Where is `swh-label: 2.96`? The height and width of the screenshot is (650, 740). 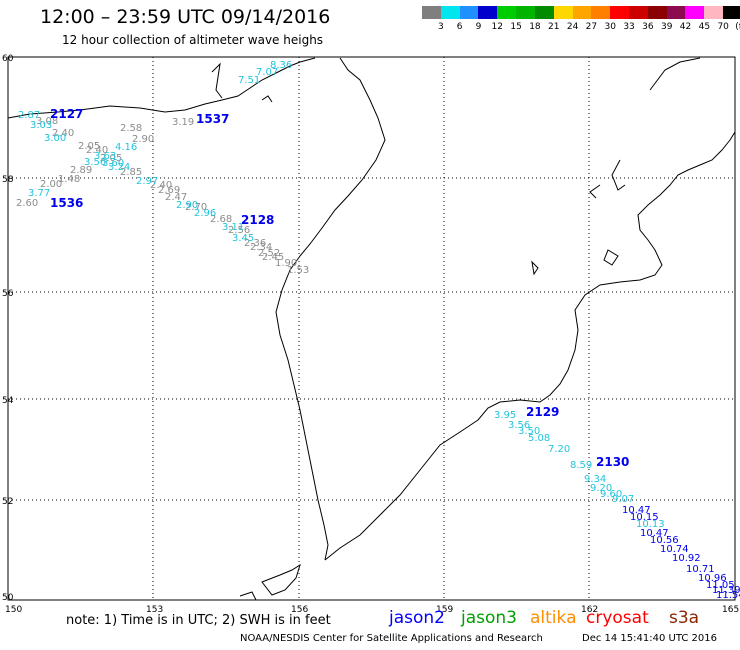 swh-label: 2.96 is located at coordinates (205, 213).